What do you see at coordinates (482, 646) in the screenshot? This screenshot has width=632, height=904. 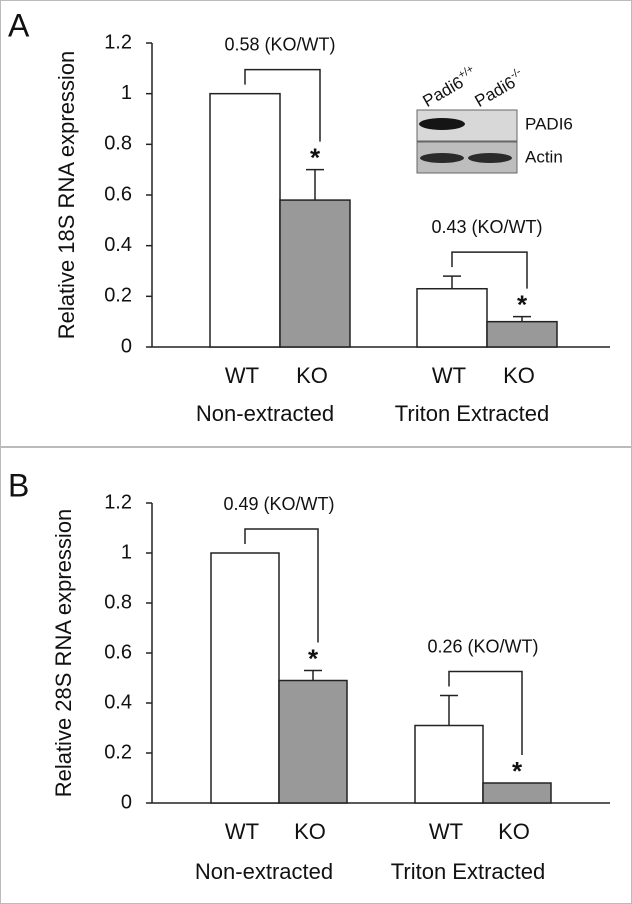 I see `ratio-label: 0.26 (KO/WT)` at bounding box center [482, 646].